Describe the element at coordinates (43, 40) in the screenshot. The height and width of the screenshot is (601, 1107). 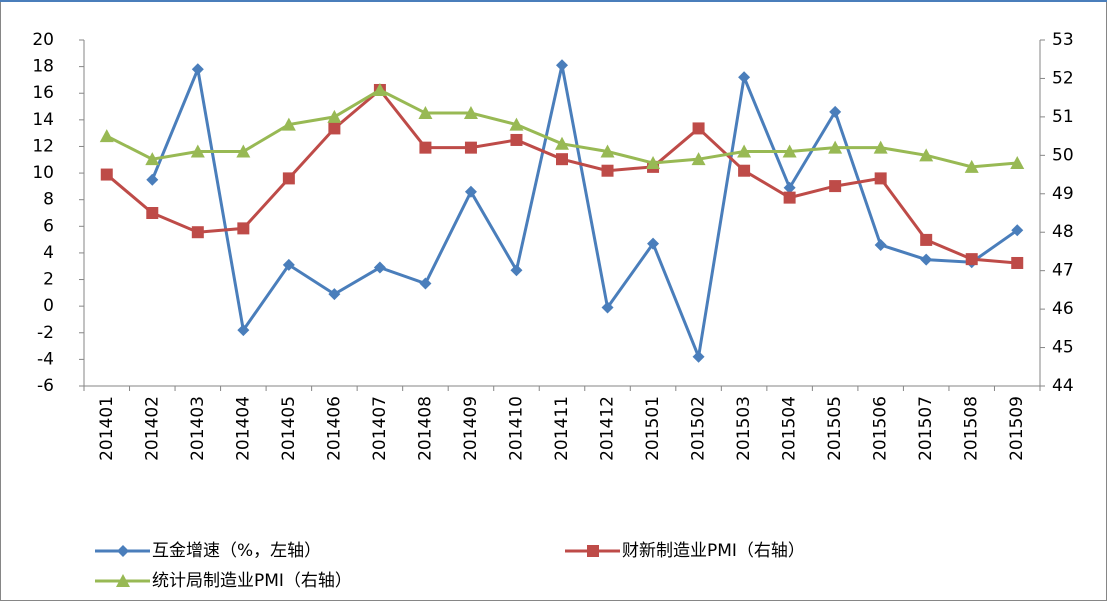
I see `y-tick-label: 20` at that location.